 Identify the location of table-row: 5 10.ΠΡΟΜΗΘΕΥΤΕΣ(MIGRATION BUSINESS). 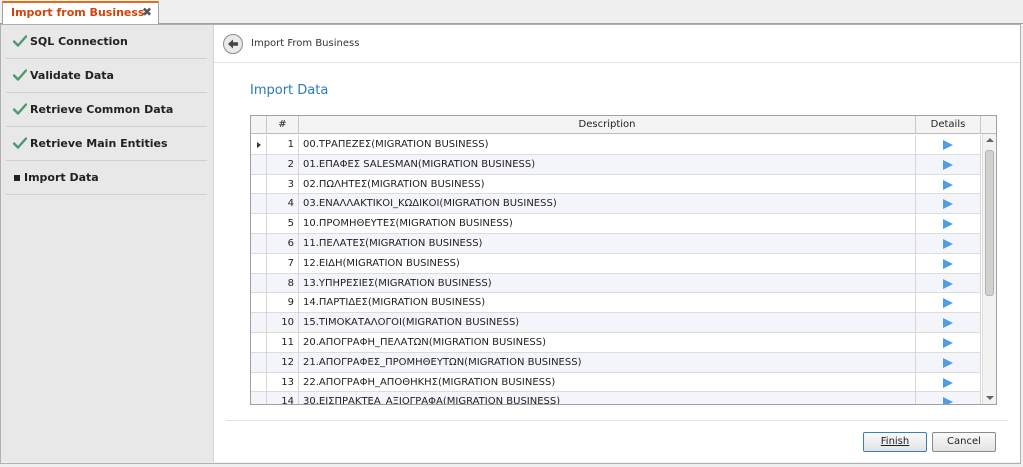
(616, 224).